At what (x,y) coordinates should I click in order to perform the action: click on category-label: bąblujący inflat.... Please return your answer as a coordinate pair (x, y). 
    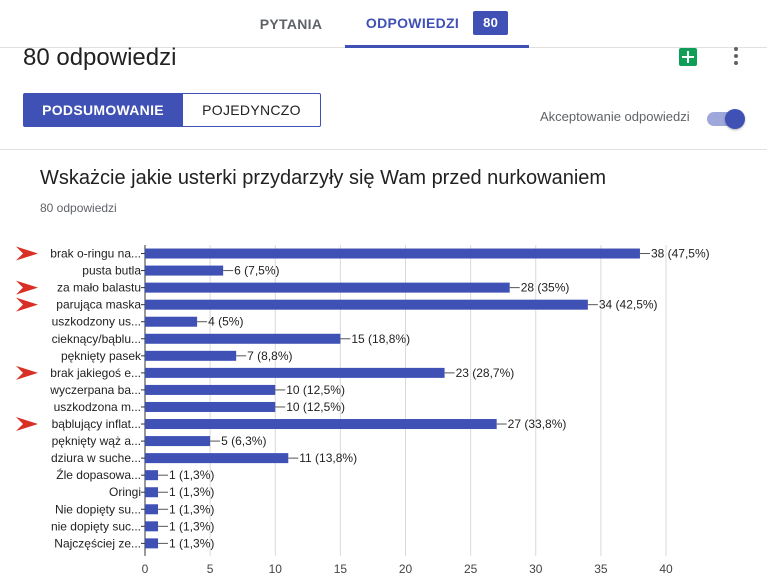
    Looking at the image, I should click on (96, 424).